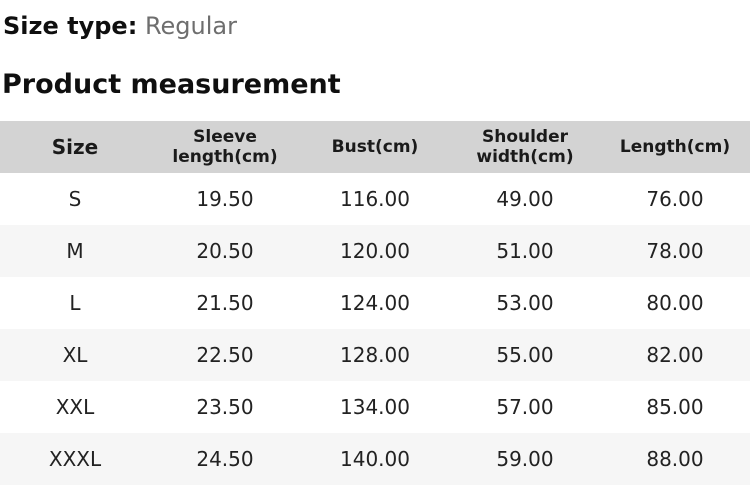  Describe the element at coordinates (70, 26) in the screenshot. I see `size-type-label: Size type:` at that location.